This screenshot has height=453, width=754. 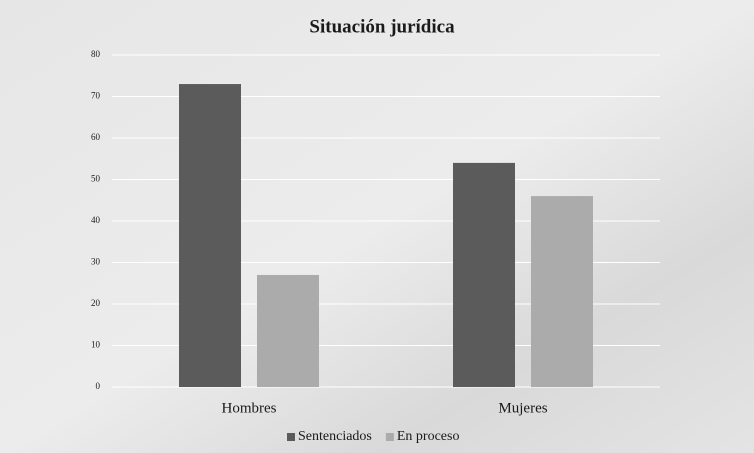 I want to click on y-tick-label: 30, so click(x=96, y=262).